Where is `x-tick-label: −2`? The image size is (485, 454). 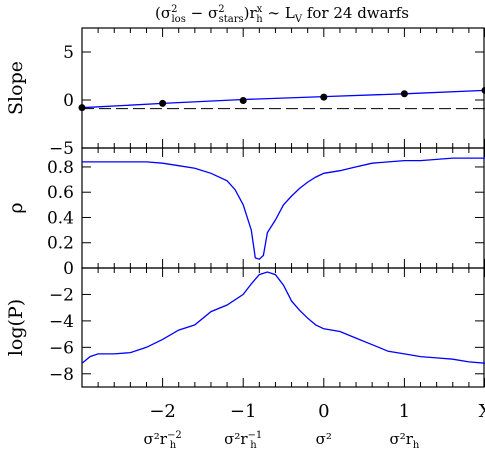
x-tick-label: −2 is located at coordinates (162, 411).